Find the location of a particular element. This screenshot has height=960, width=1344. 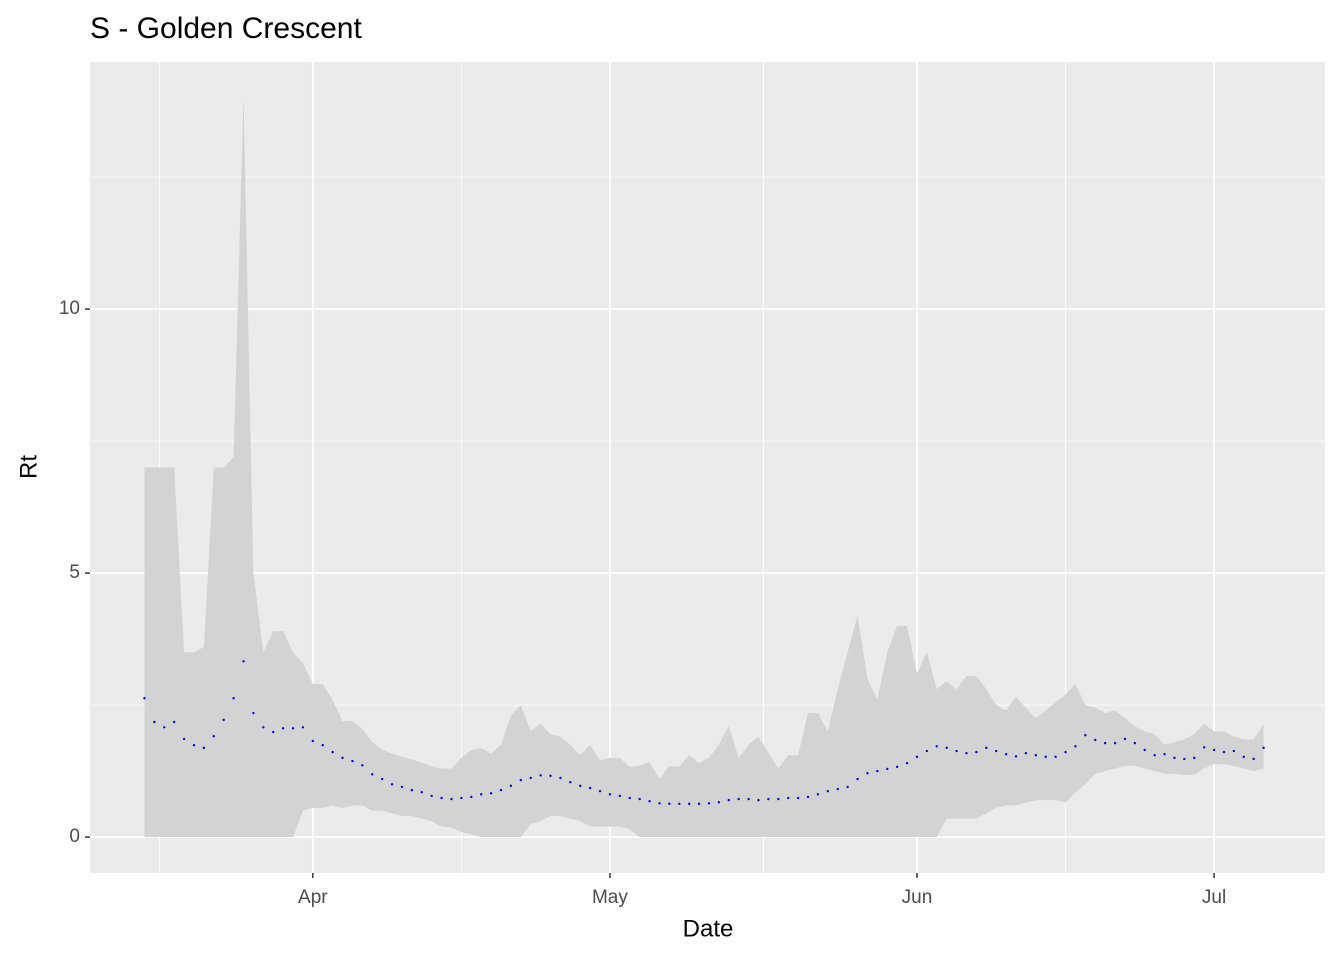

y-axis-title: Rt is located at coordinates (28, 467).